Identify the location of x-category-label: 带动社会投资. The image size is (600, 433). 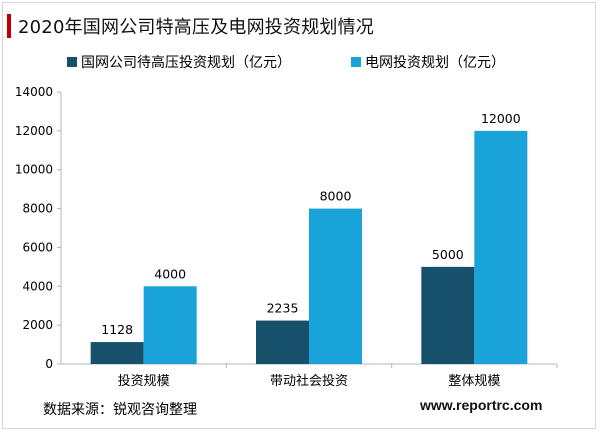
(309, 381).